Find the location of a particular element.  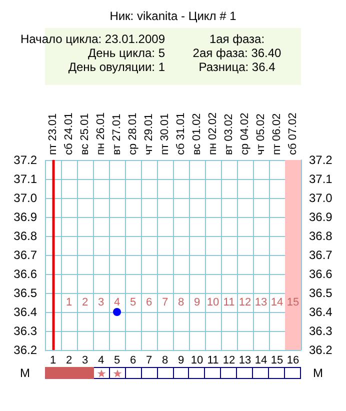

x-tick-label: 14 is located at coordinates (261, 360).